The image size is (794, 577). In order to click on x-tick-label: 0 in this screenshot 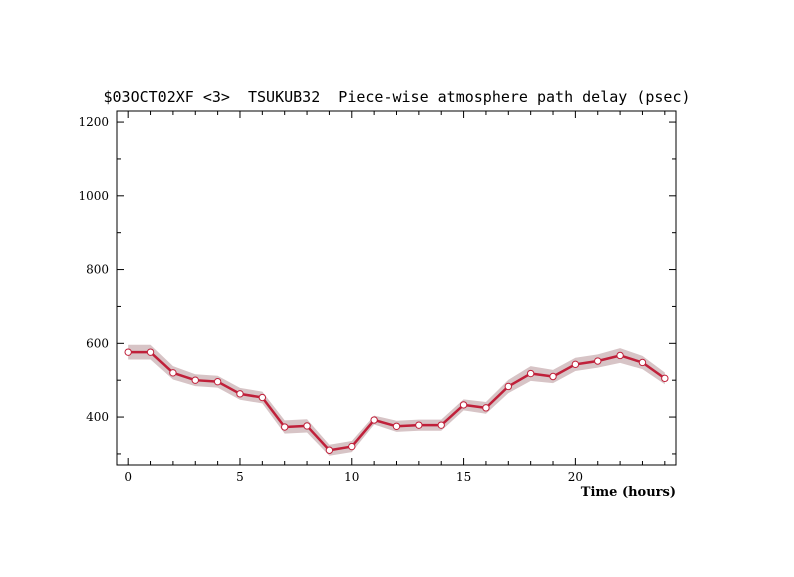, I will do `click(128, 477)`.